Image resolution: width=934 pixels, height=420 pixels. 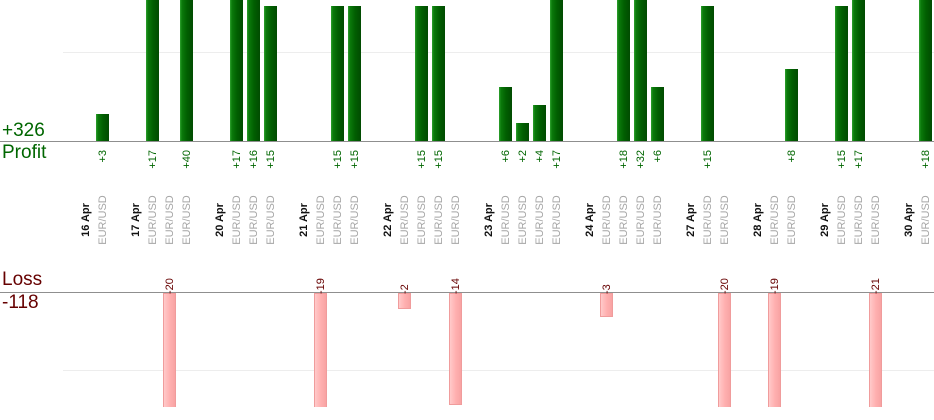 I want to click on profit-gridline, so click(x=498, y=52).